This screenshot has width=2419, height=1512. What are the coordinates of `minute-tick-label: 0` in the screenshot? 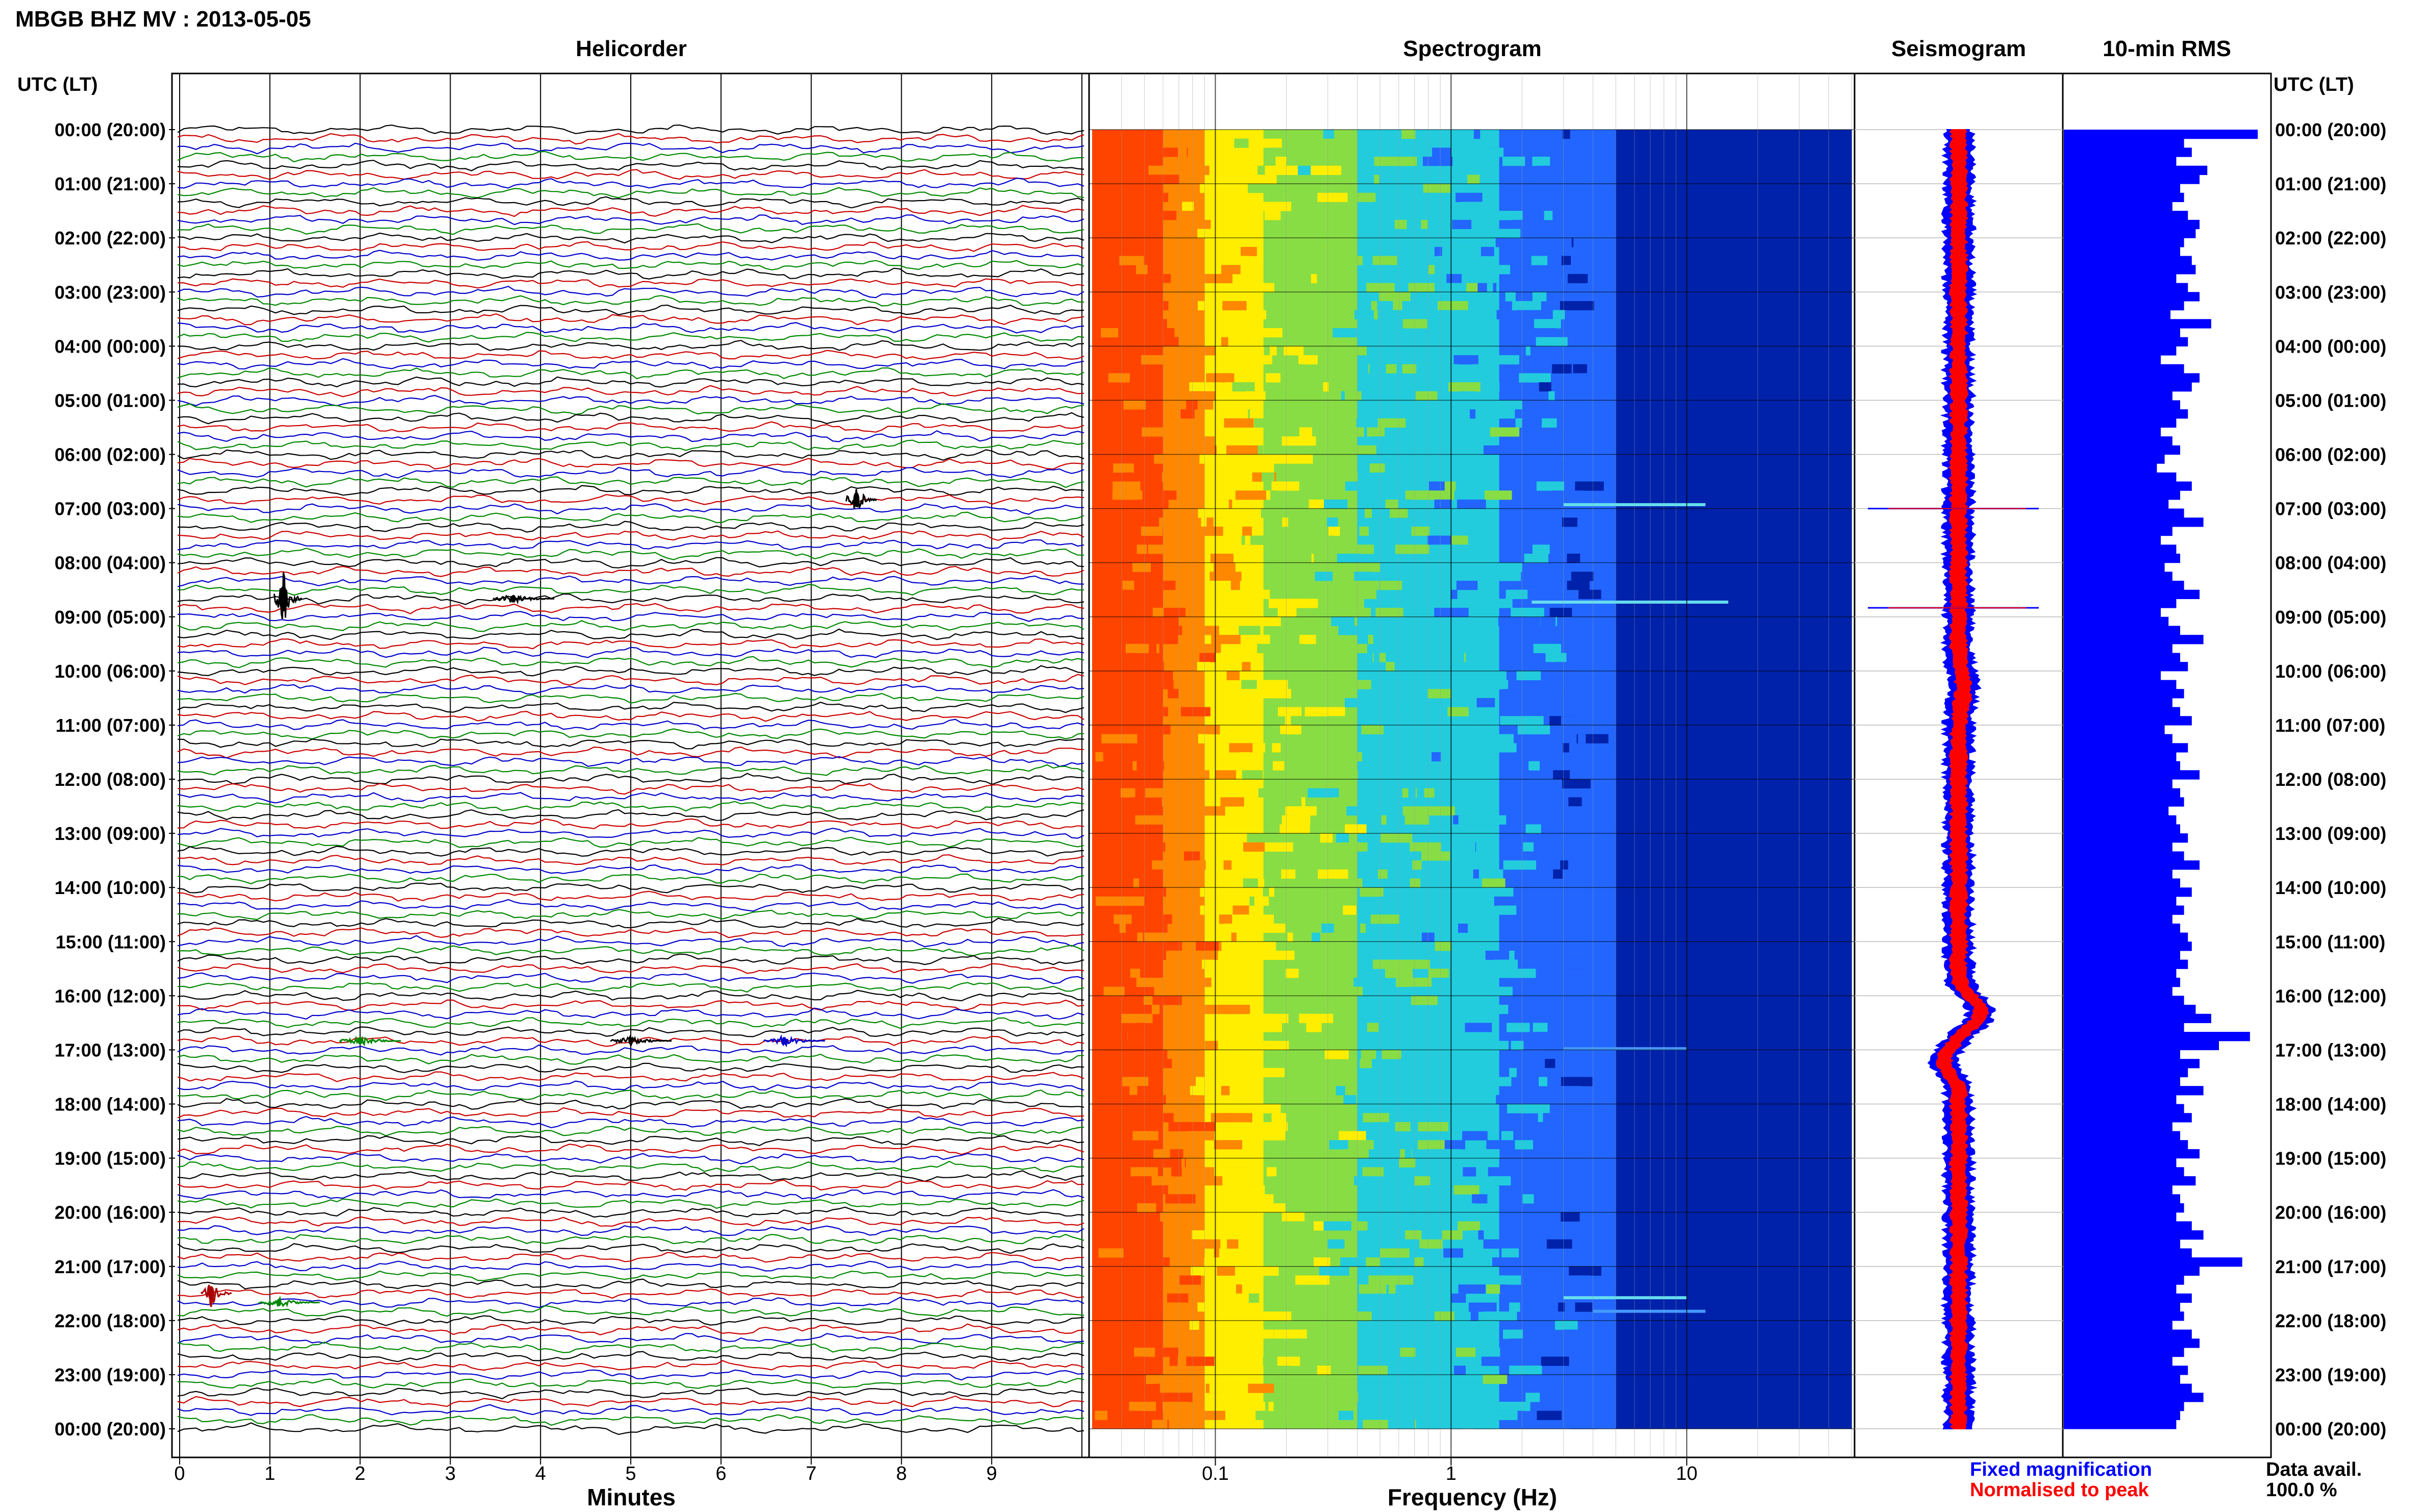 It's located at (179, 1473).